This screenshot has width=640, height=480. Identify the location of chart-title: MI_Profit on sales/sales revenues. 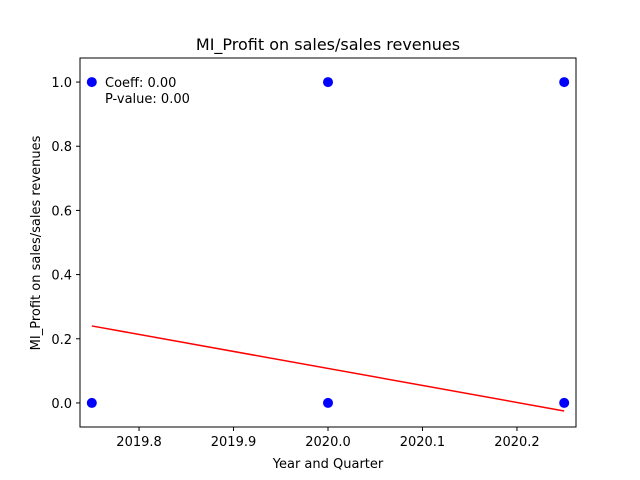
(328, 45).